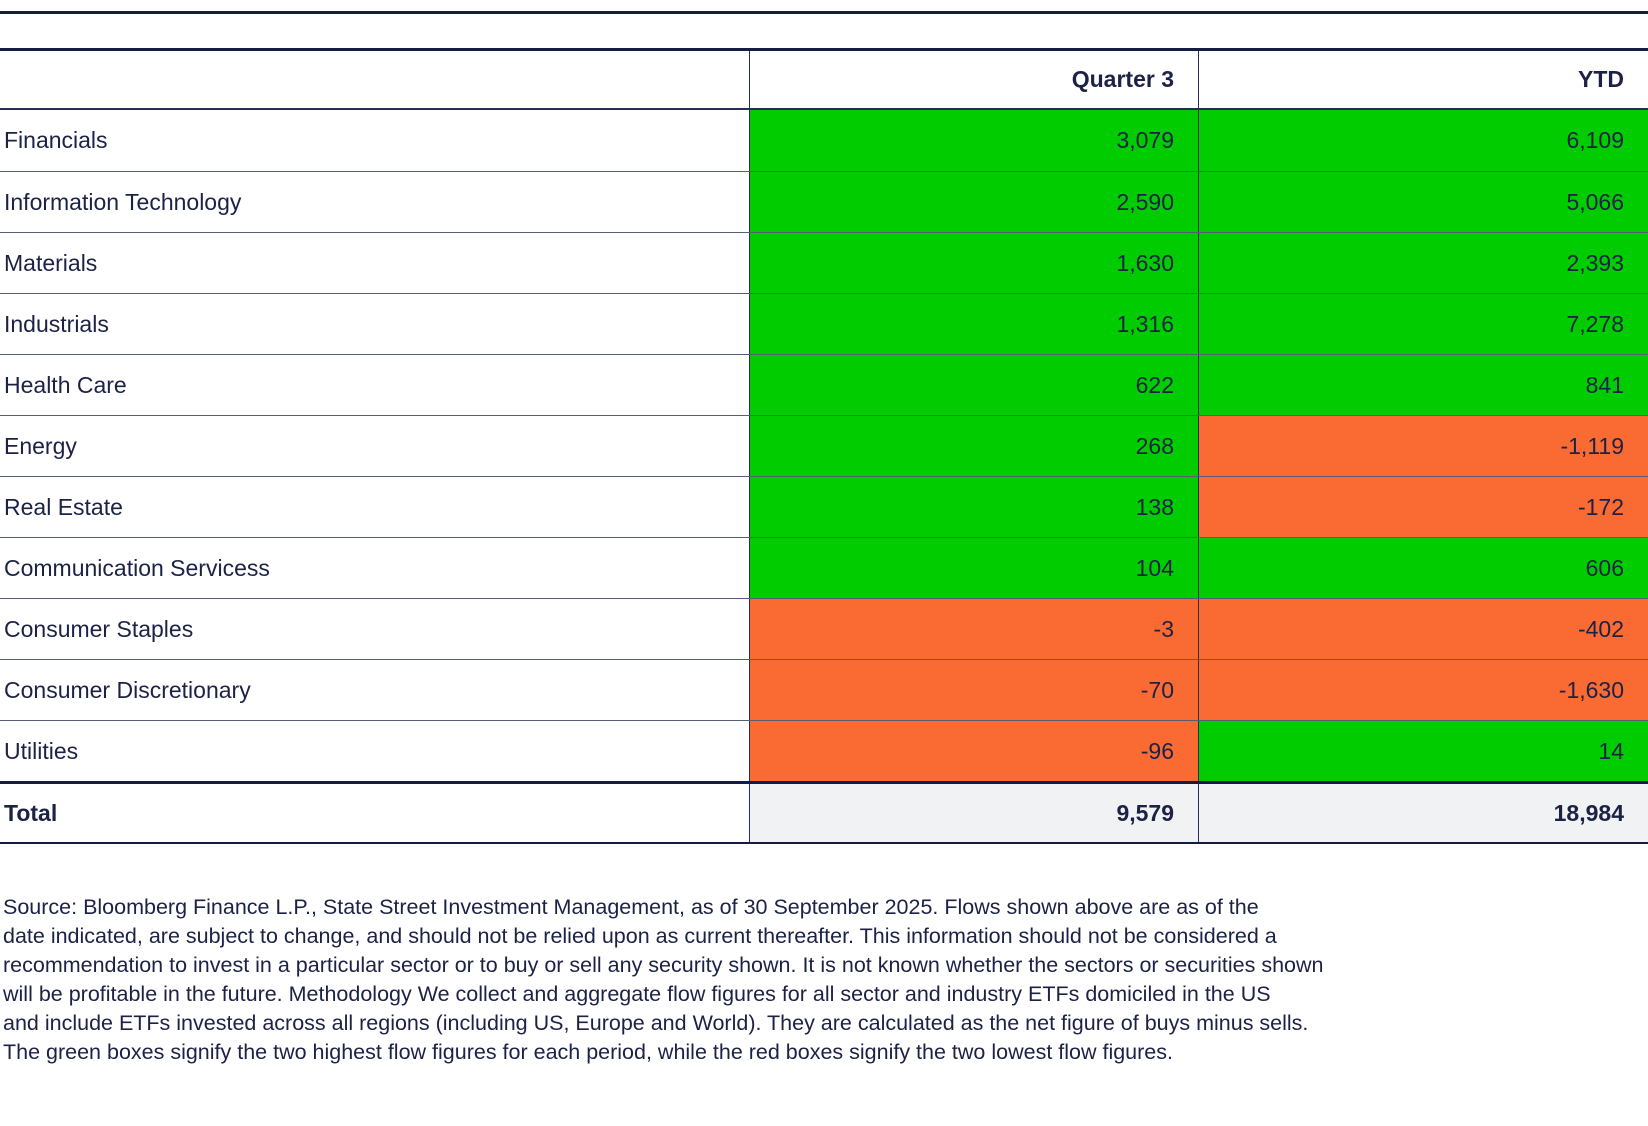 This screenshot has width=1648, height=1126. Describe the element at coordinates (973, 324) in the screenshot. I see `q3-value-cell: 1,316` at that location.